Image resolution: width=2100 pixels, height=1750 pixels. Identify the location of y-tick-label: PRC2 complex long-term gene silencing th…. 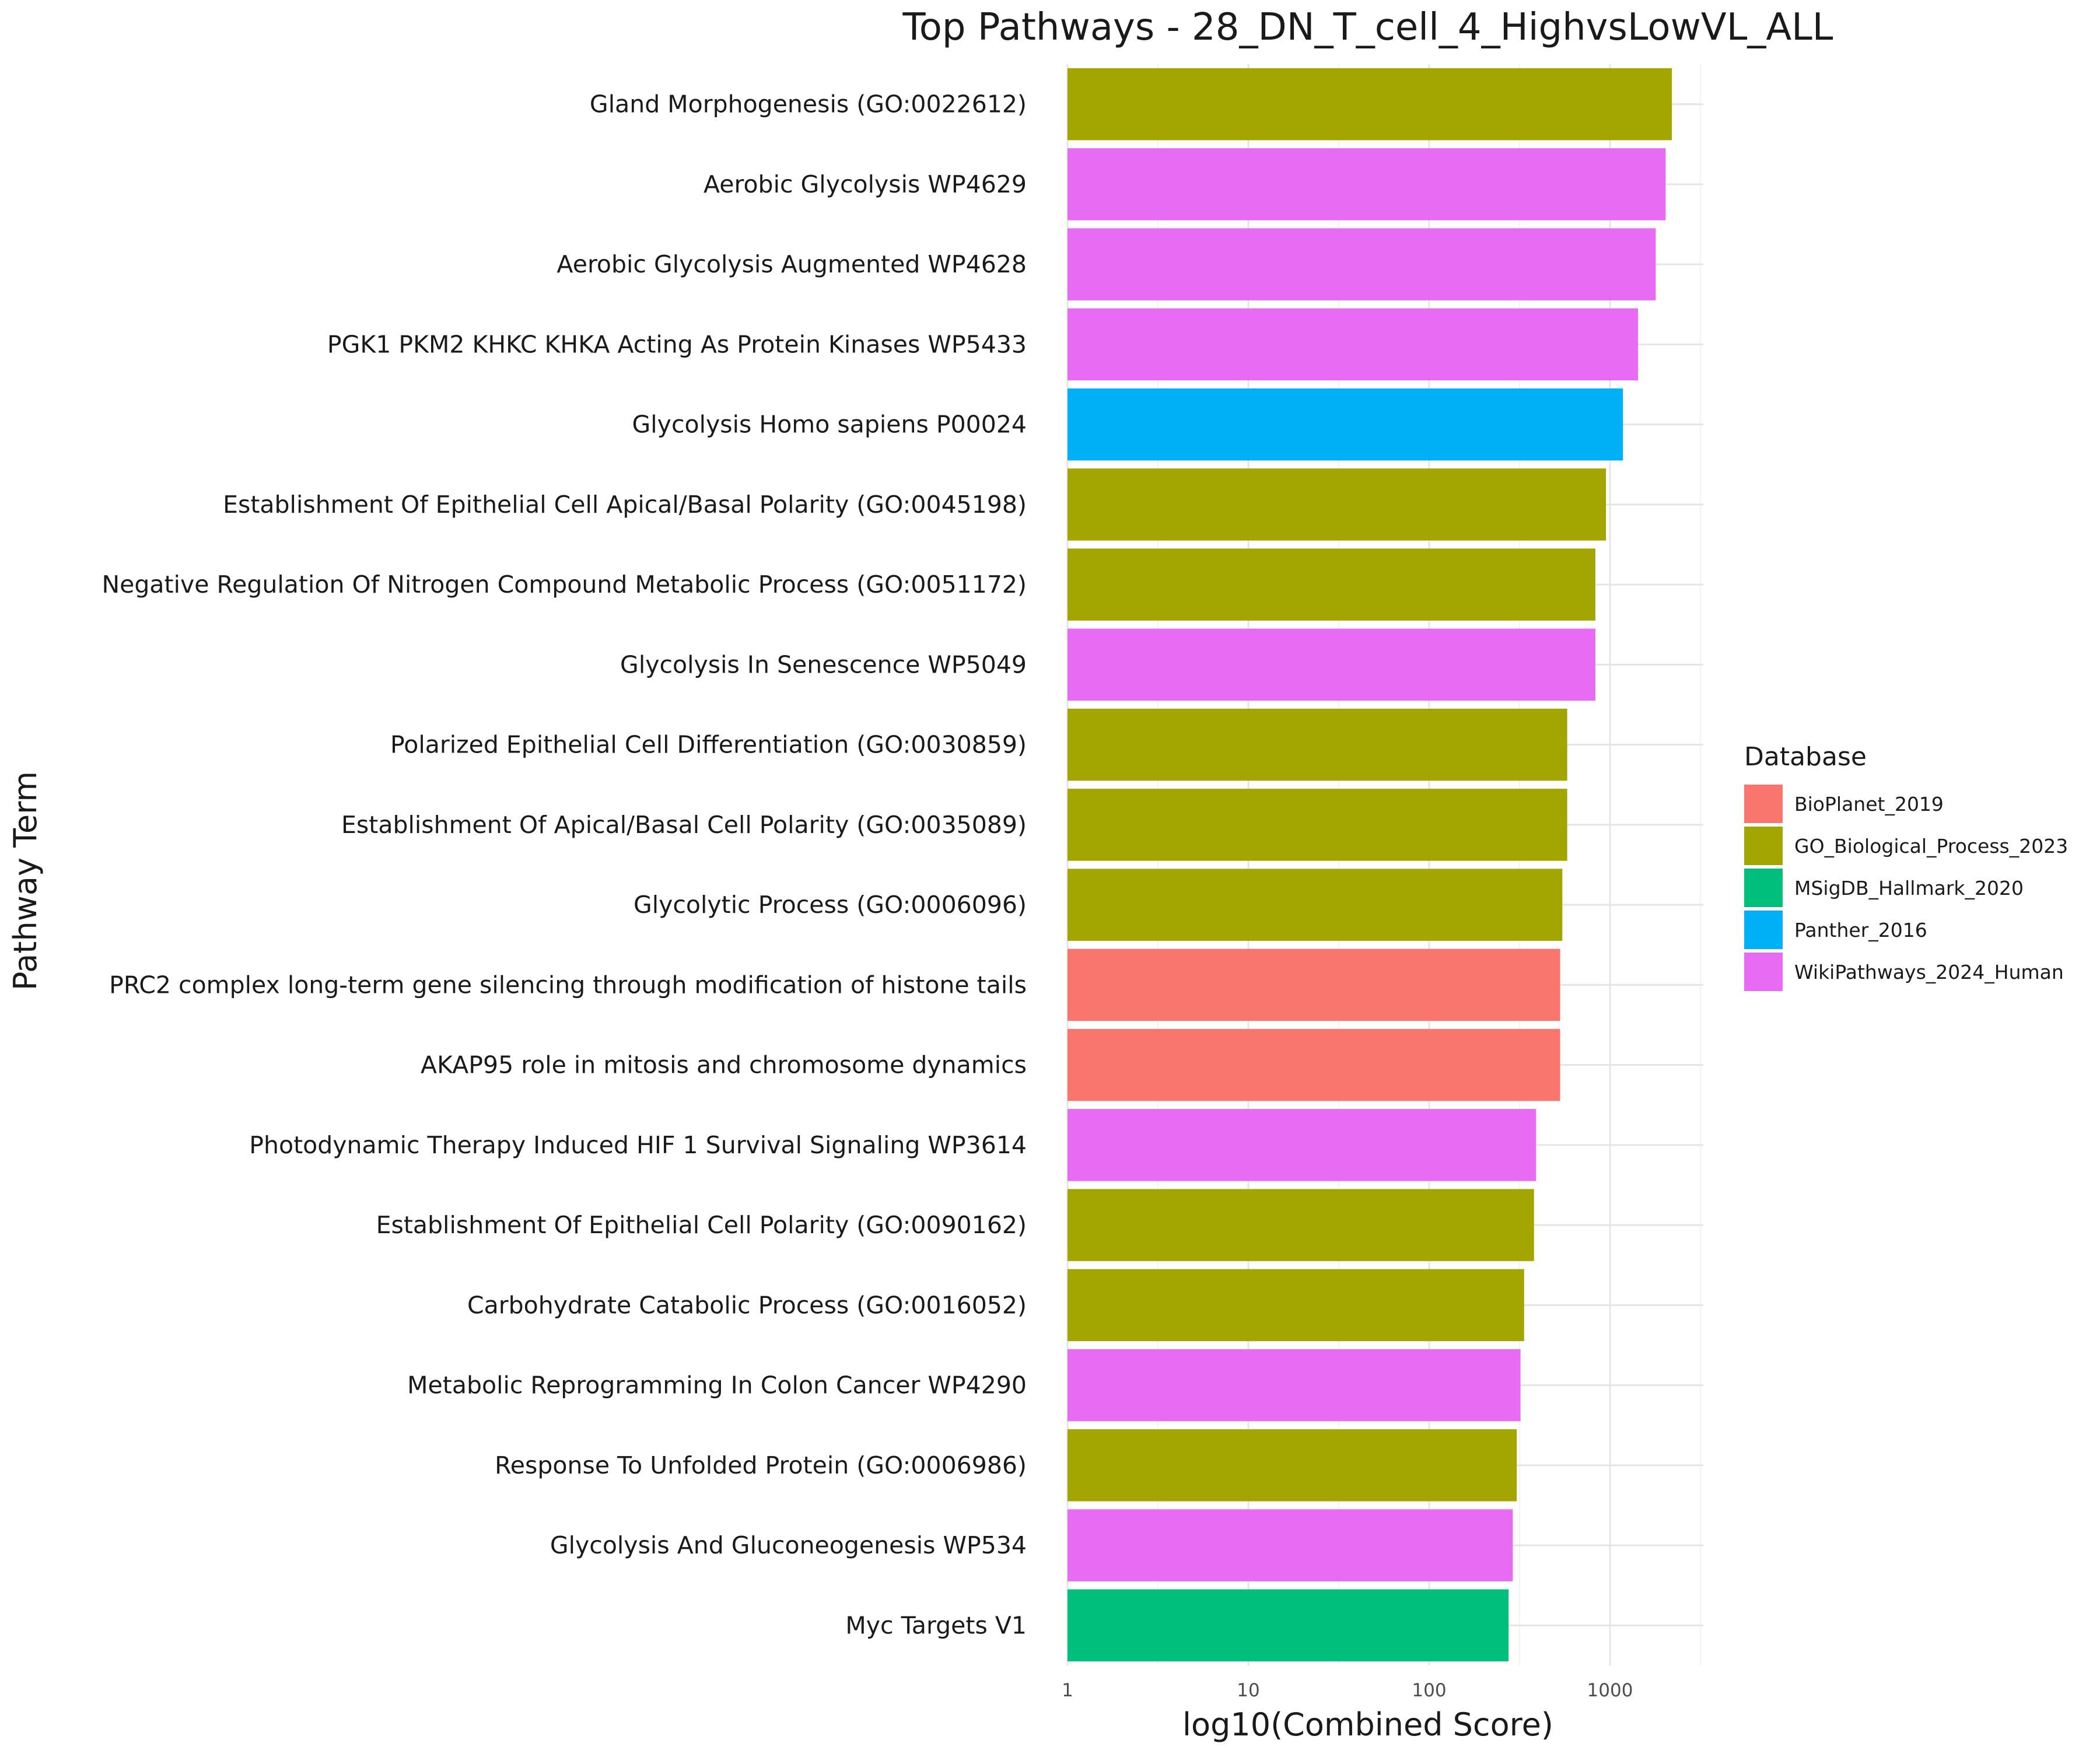
(568, 985).